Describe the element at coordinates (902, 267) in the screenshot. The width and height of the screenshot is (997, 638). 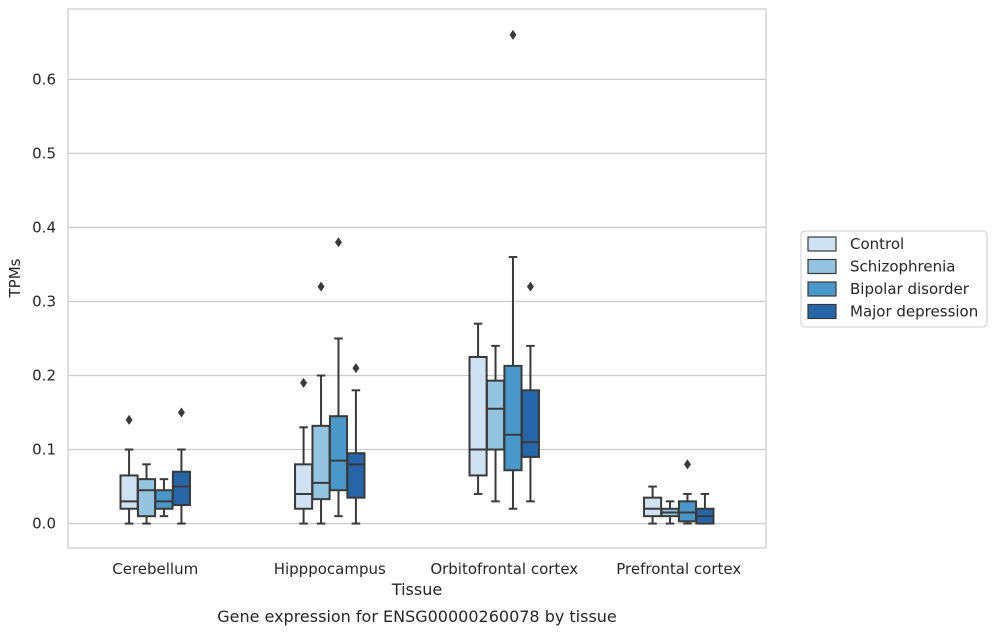
I see `legend-label: Schizophrenia` at that location.